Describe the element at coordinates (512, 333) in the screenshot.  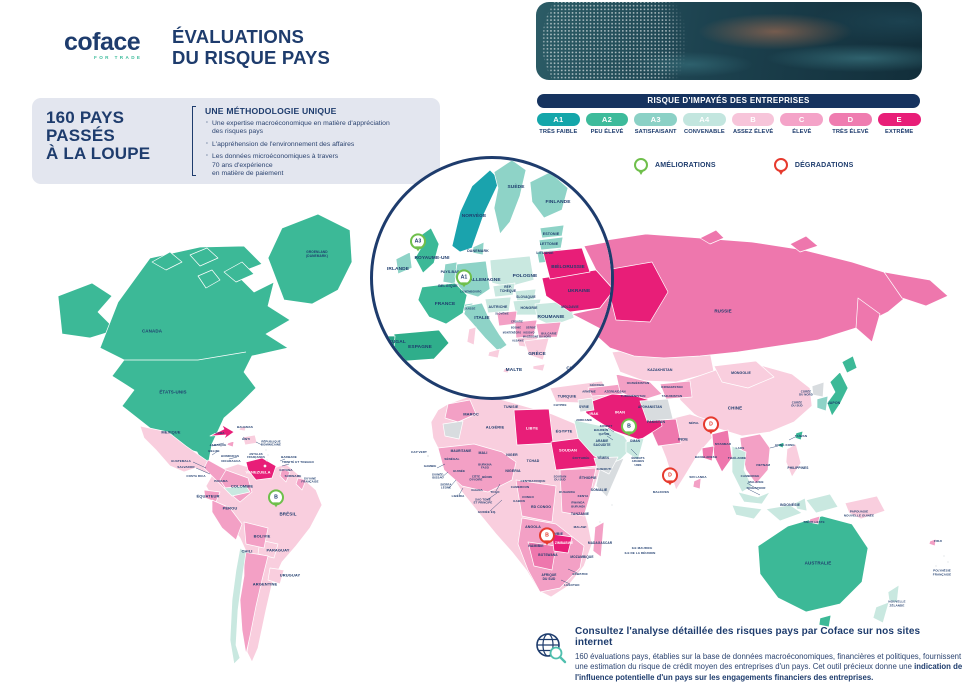
I see `country-label: MONTÉNÉGRO` at that location.